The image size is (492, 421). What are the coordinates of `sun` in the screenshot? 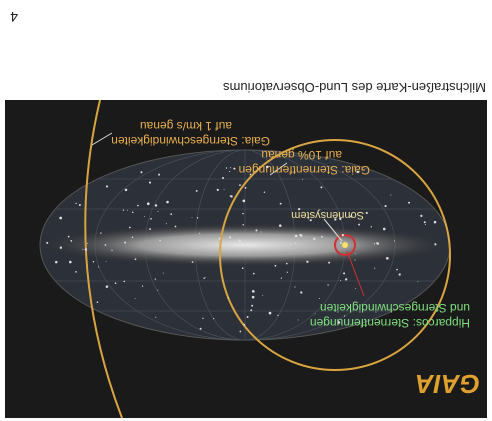 It's located at (345, 245).